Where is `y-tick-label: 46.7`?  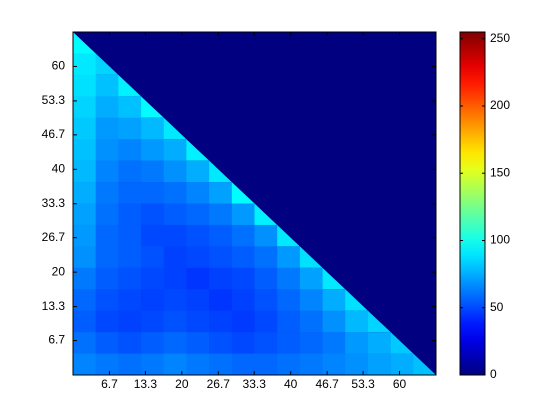
y-tick-label: 46.7 is located at coordinates (54, 134).